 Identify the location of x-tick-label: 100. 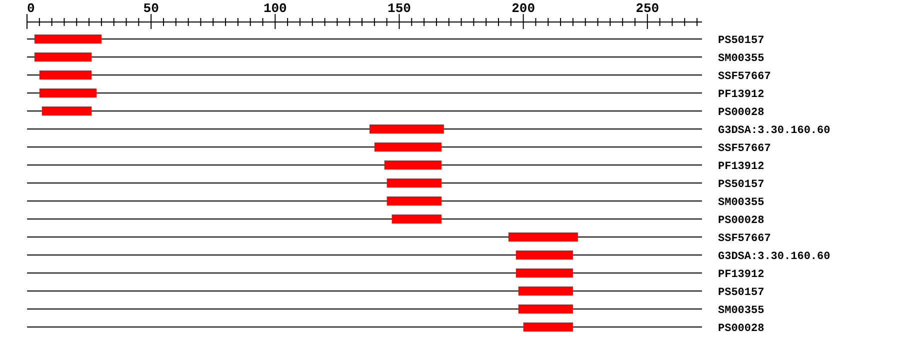
(275, 8).